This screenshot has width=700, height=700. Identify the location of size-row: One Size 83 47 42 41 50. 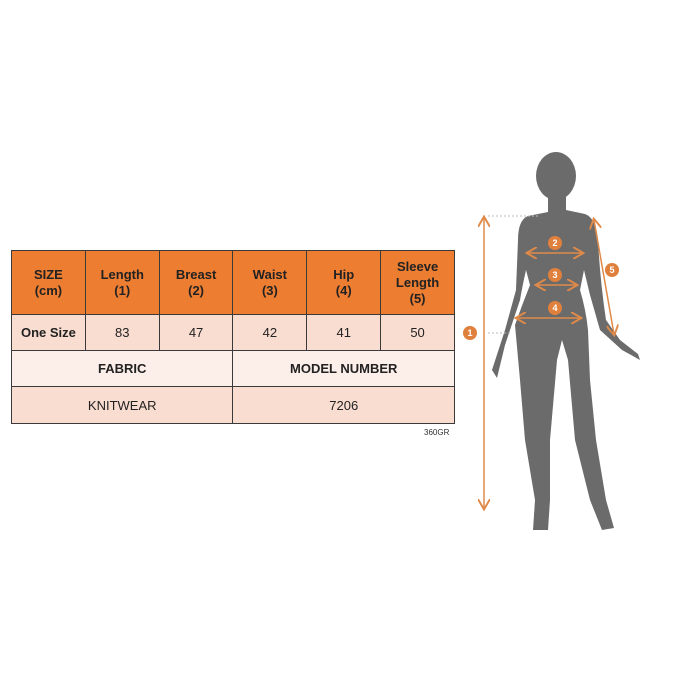
(233, 332).